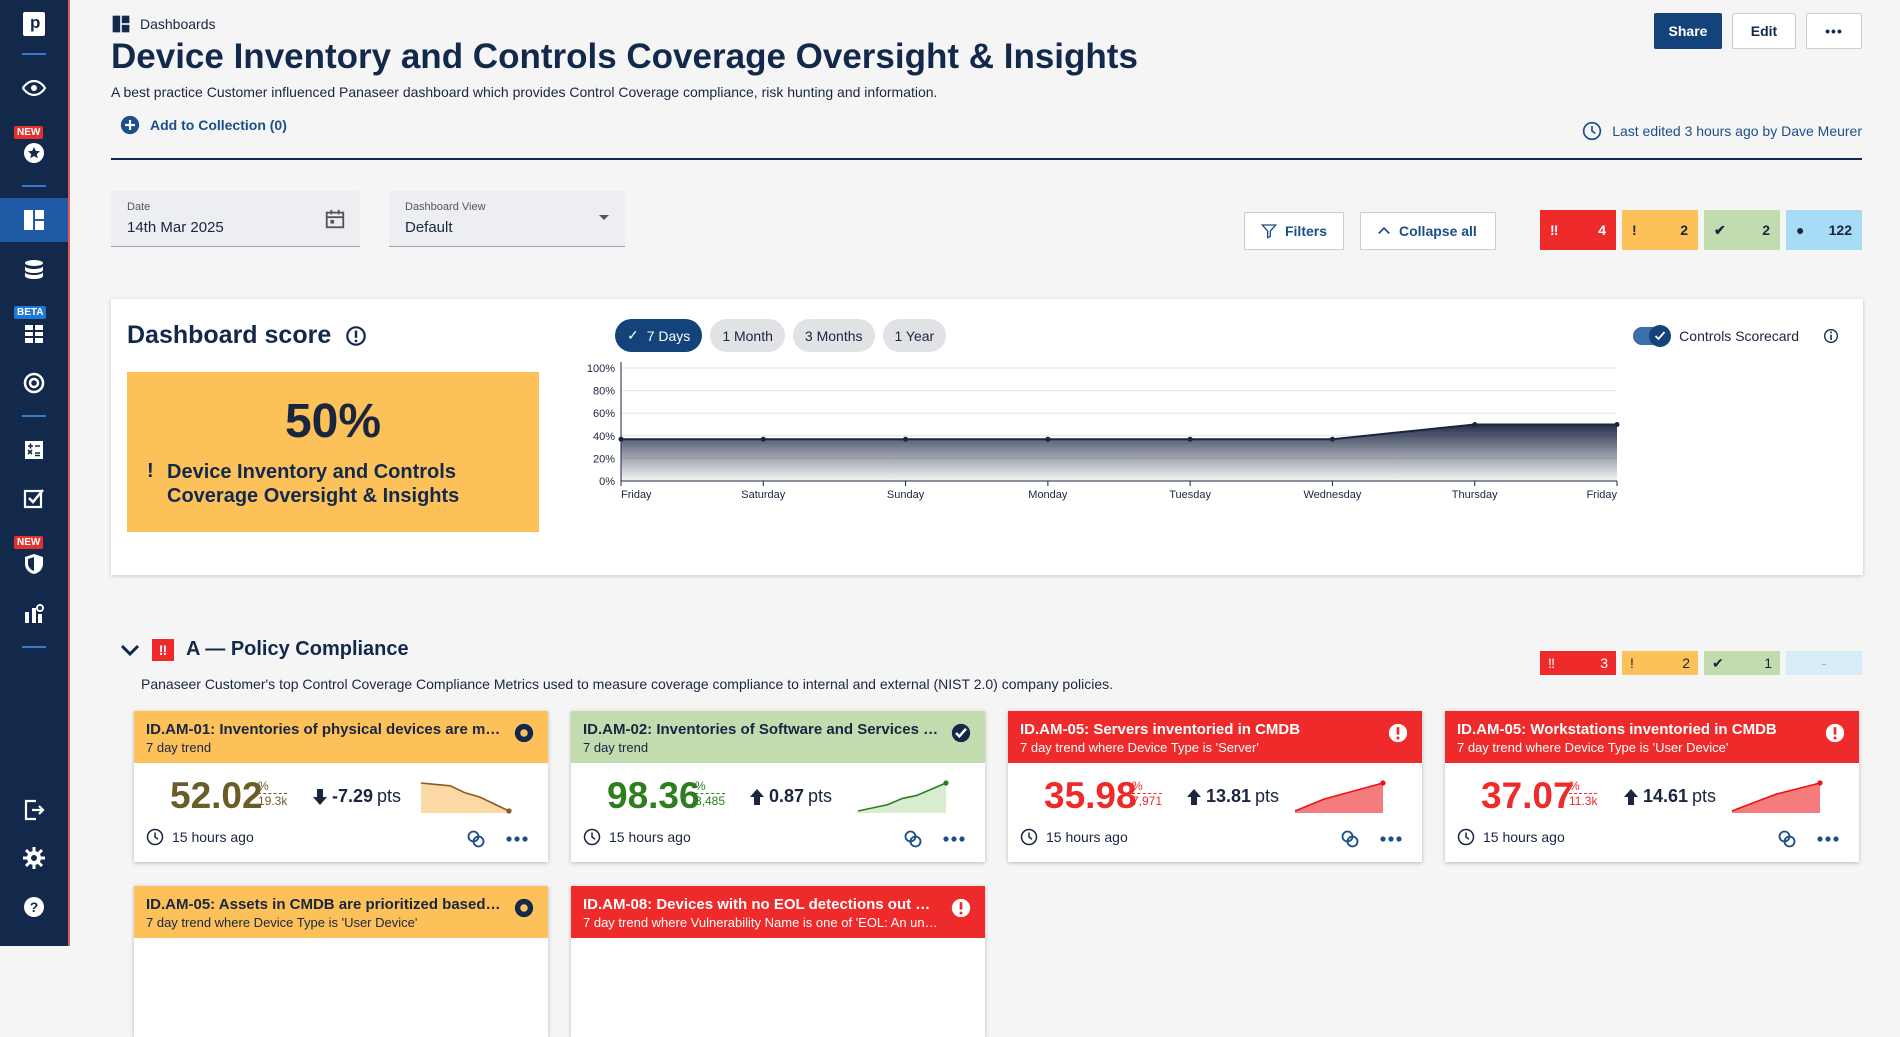 This screenshot has height=1037, width=1900. I want to click on range-7-days: ✓ 7 Days, so click(659, 335).